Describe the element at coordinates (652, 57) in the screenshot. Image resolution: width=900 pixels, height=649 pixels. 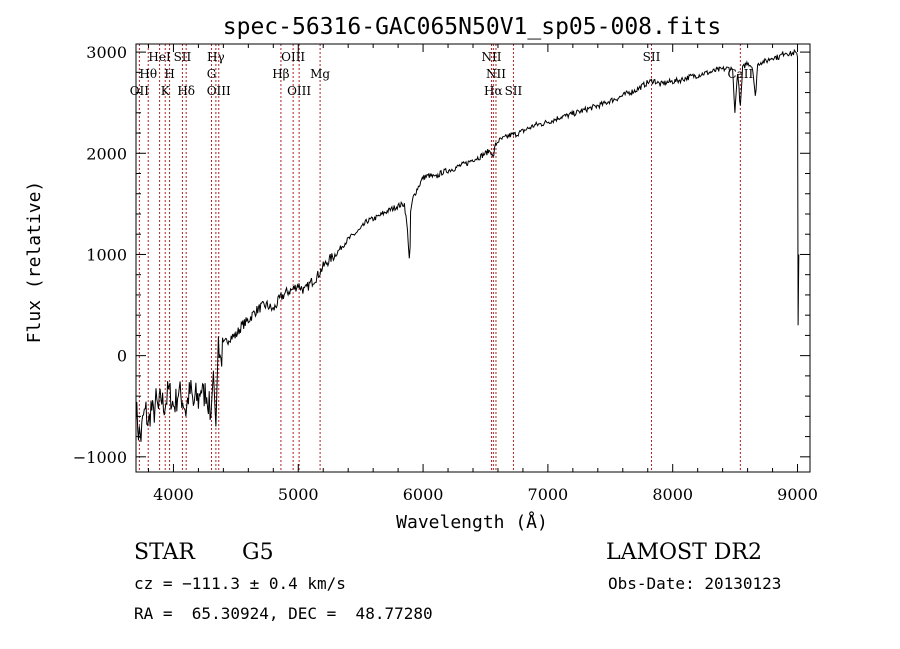
I see `marker-label-18: SII` at that location.